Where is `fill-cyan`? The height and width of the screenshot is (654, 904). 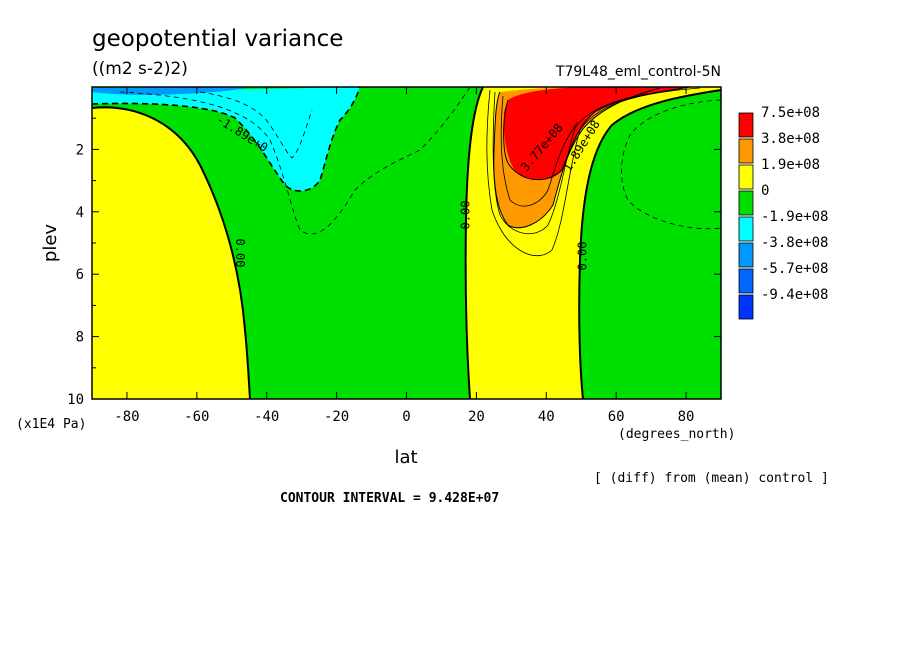 fill-cyan is located at coordinates (226, 139).